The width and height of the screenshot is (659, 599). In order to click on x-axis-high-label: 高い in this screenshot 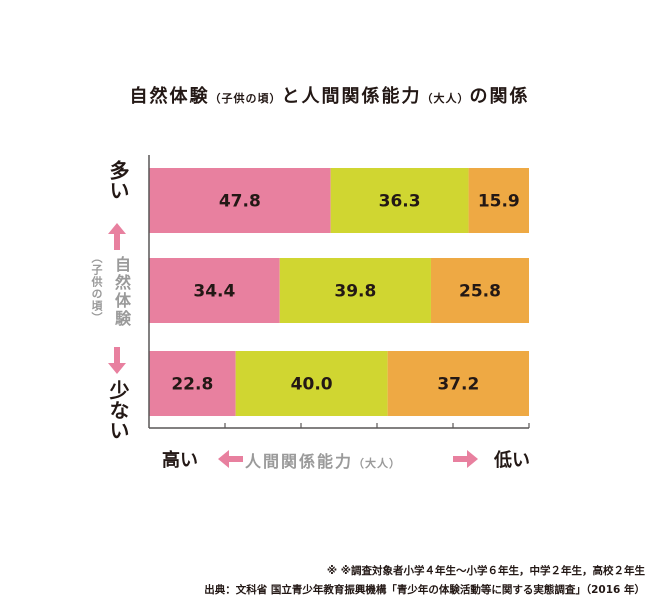, I will do `click(180, 460)`.